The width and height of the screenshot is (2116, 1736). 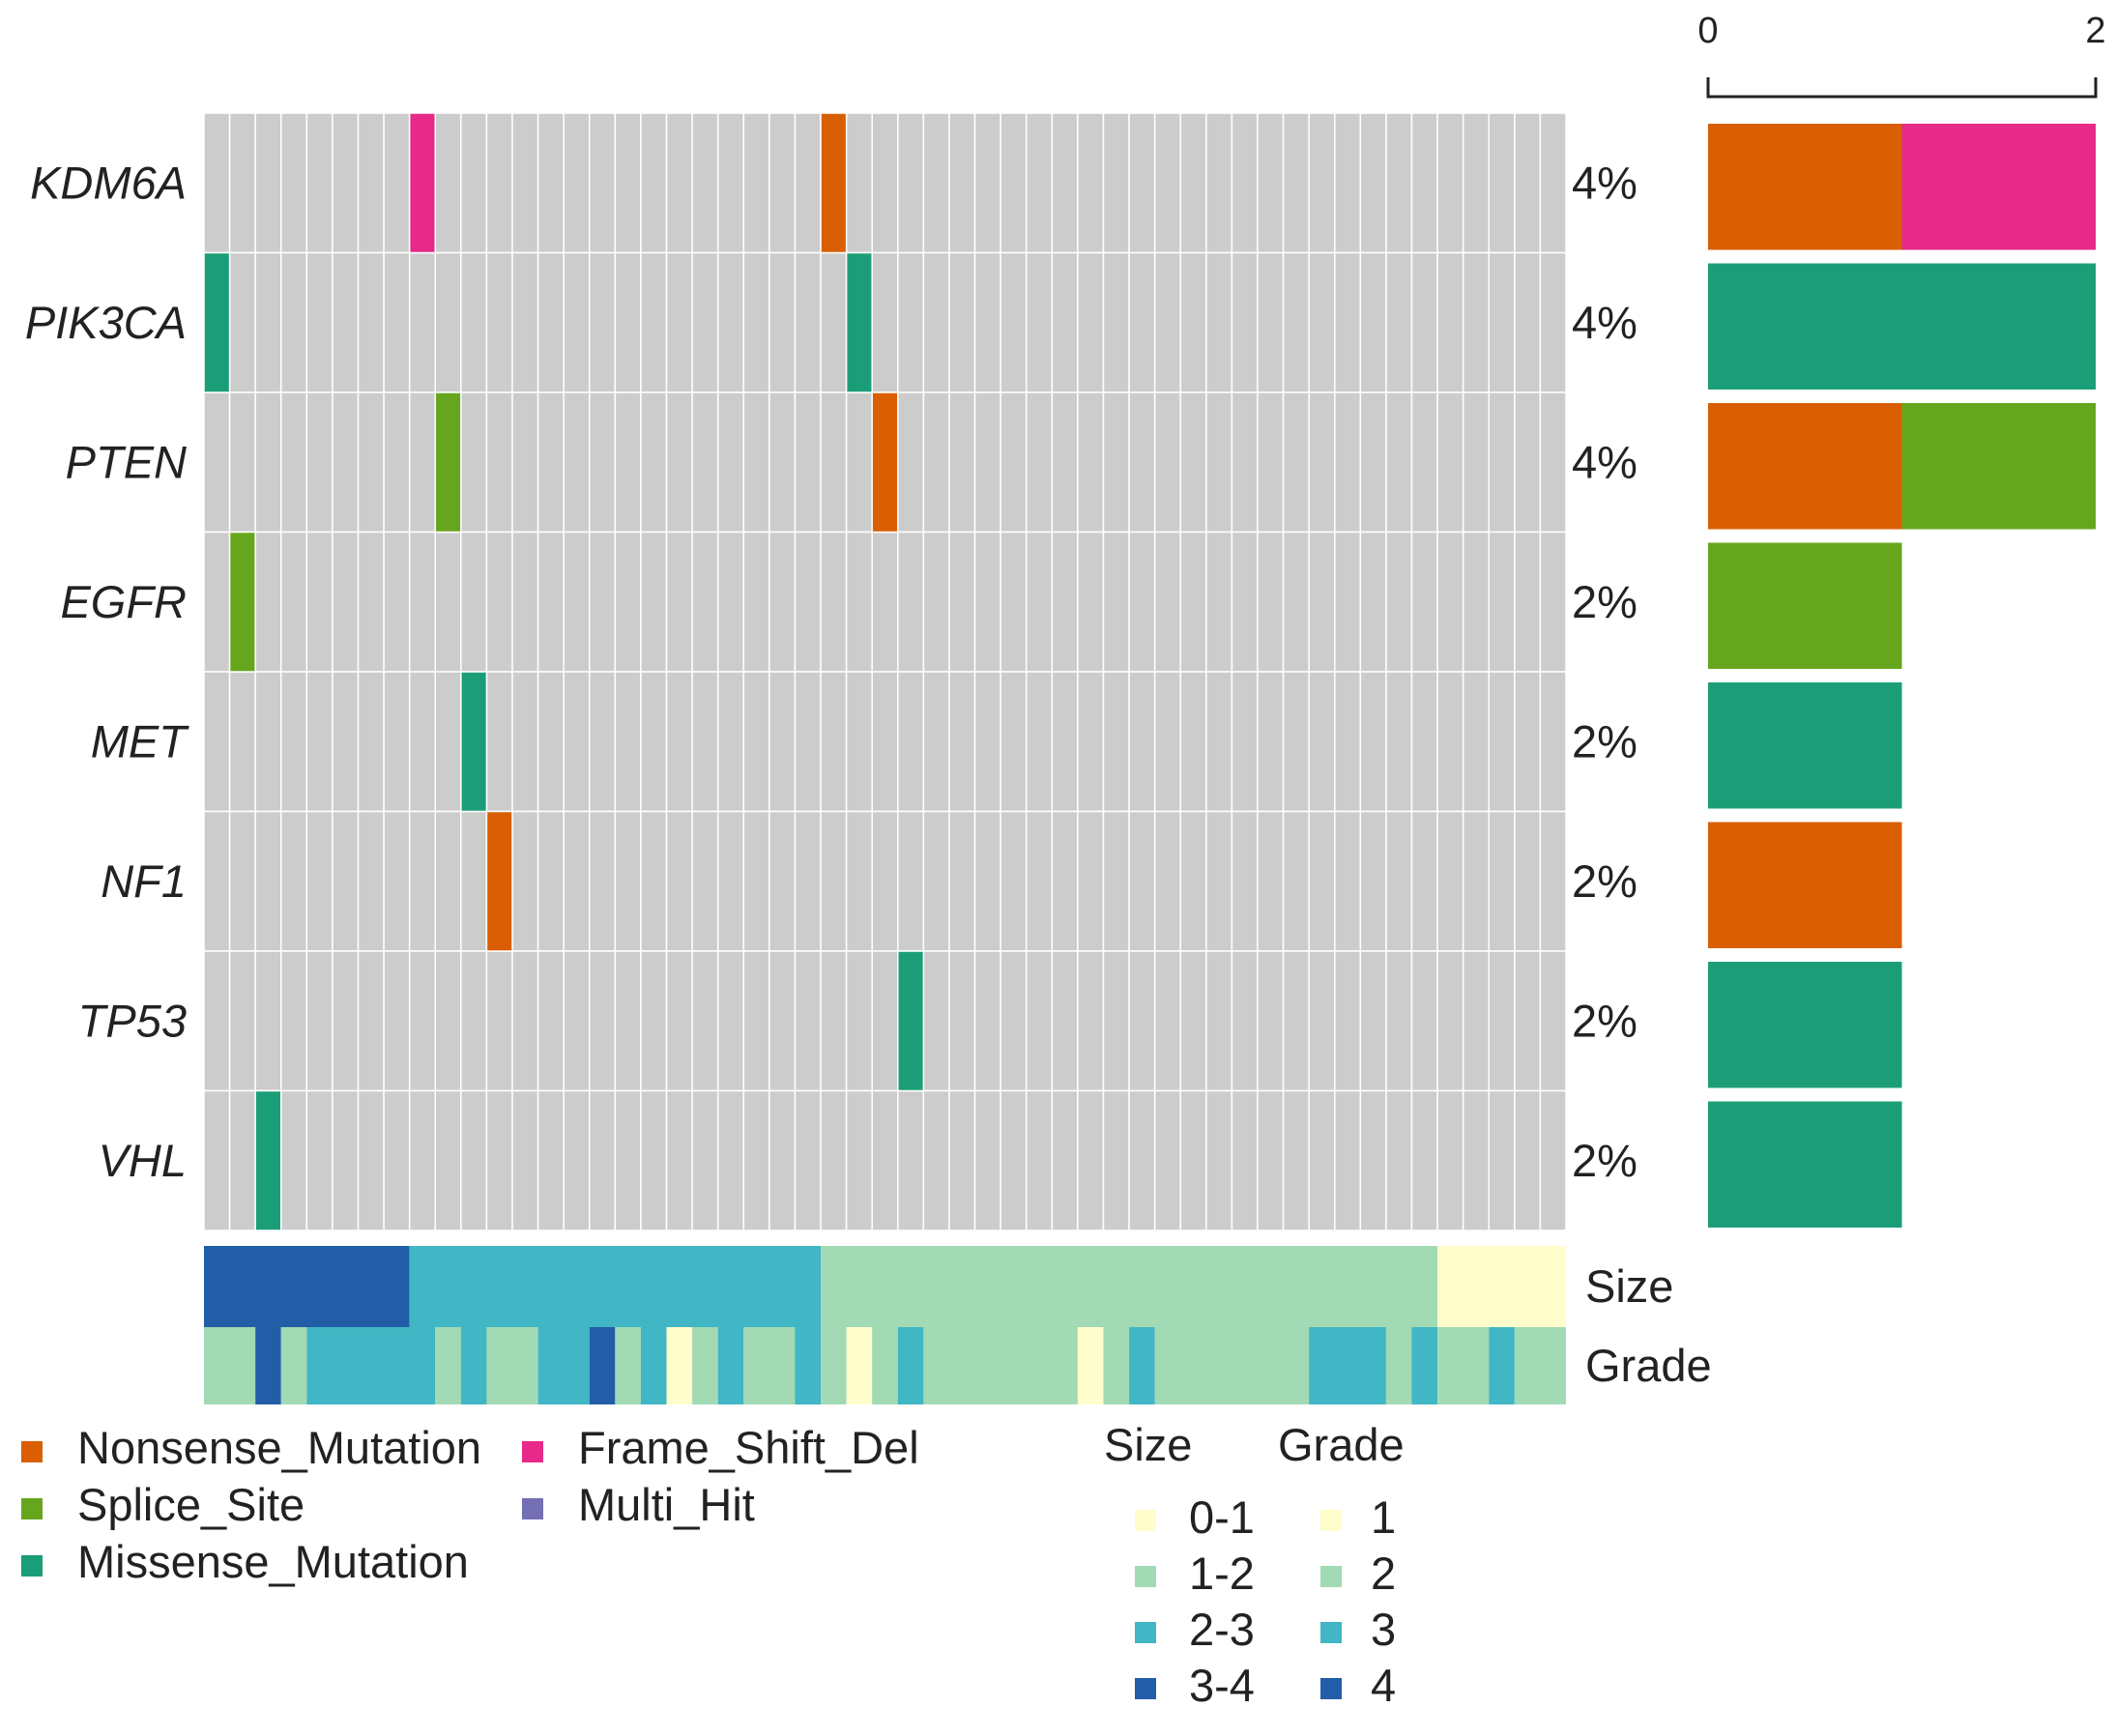 What do you see at coordinates (1805, 885) in the screenshot?
I see `bar-segment-nf1` at bounding box center [1805, 885].